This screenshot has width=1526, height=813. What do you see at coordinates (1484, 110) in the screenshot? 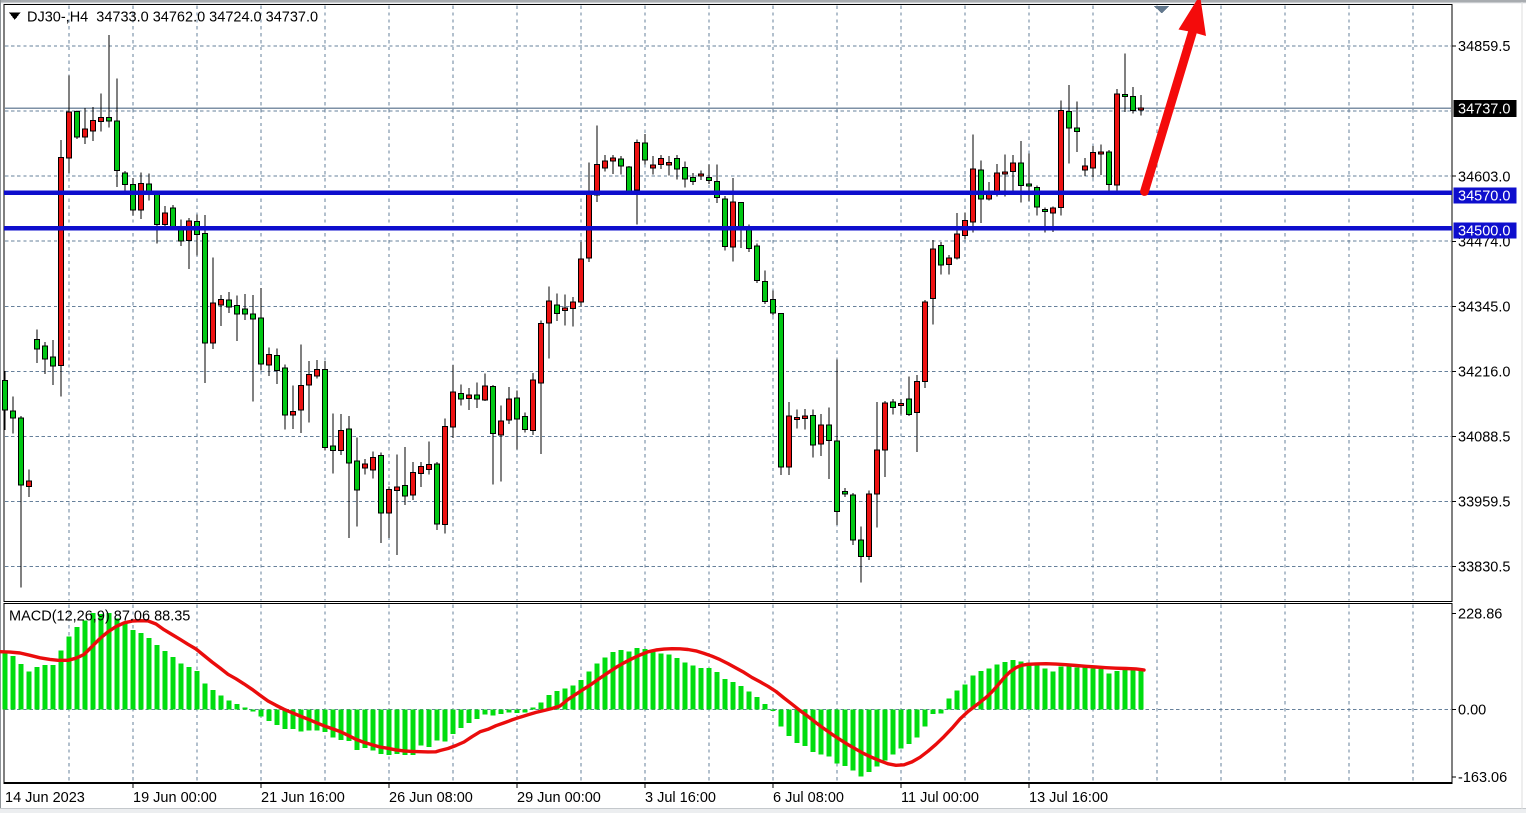
I see `svg-text: 34737.0` at bounding box center [1484, 110].